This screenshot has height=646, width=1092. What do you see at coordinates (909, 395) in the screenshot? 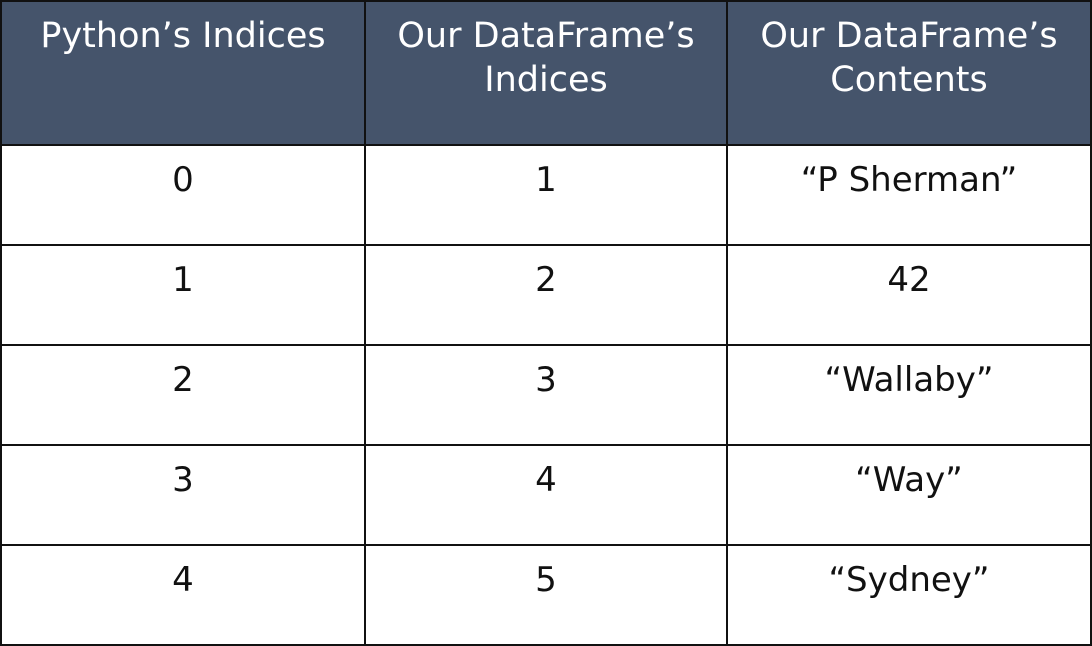
I see `dataframe-content-cell: “Wallaby”` at bounding box center [909, 395].